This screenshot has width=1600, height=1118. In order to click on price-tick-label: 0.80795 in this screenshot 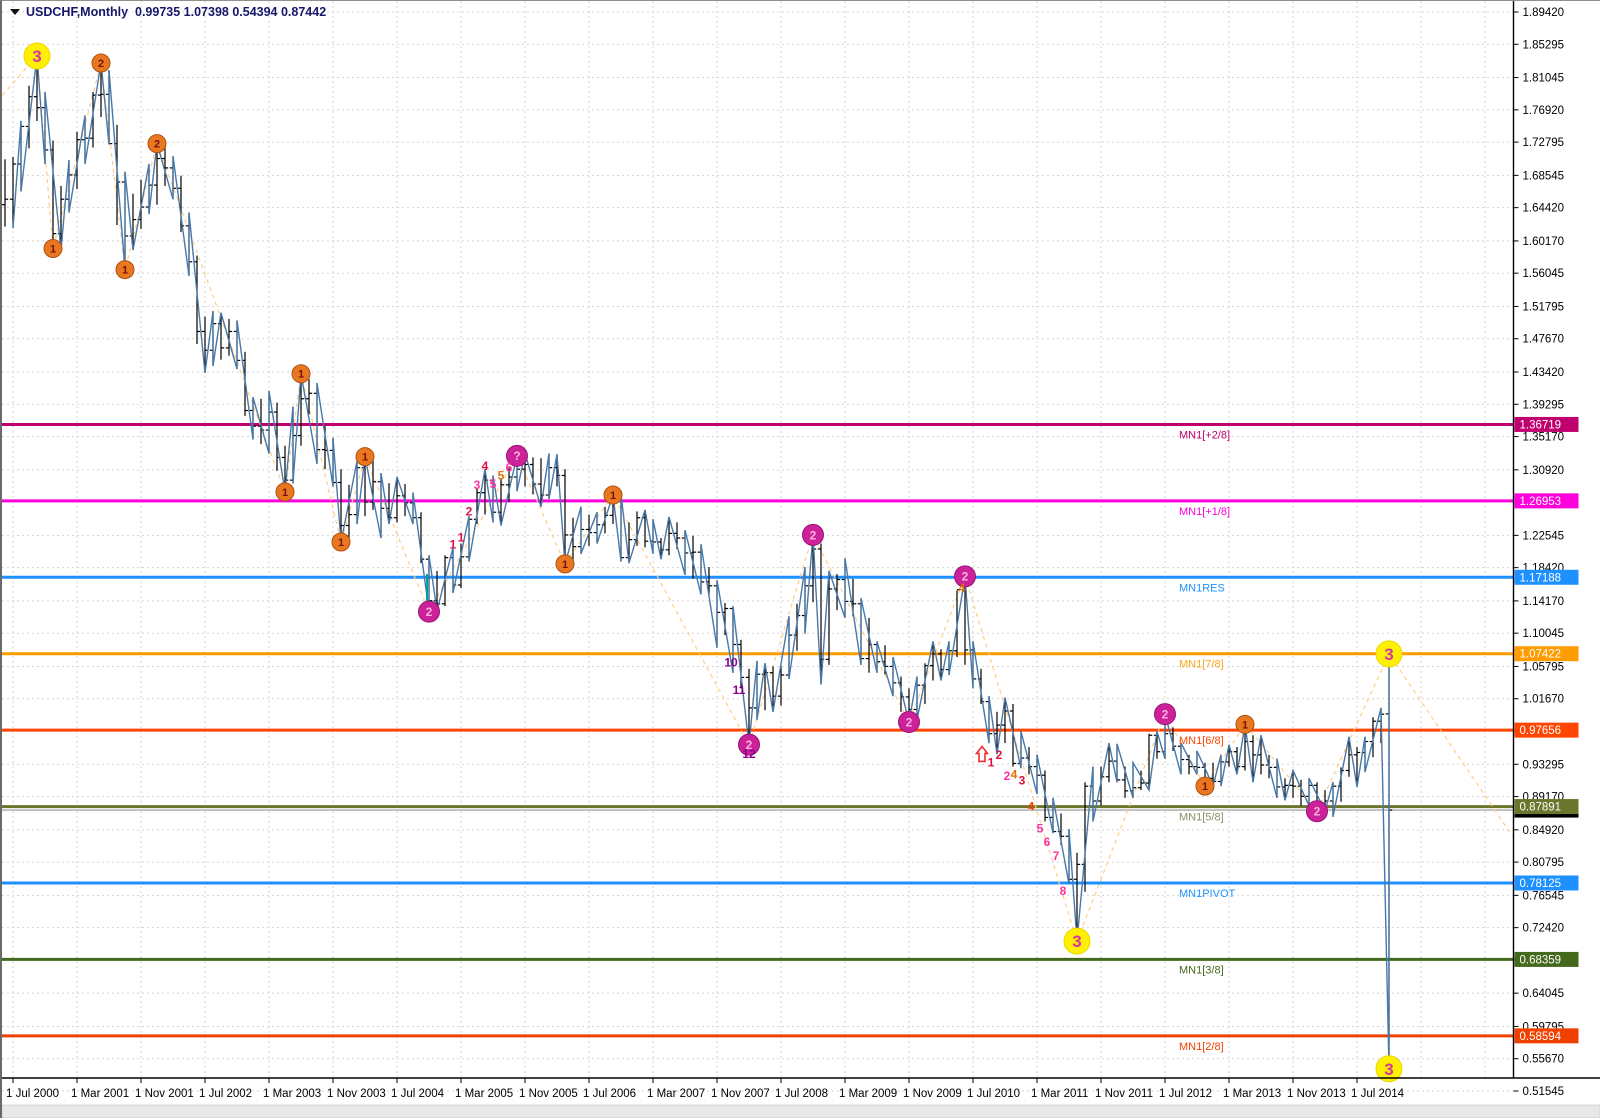, I will do `click(1544, 863)`.